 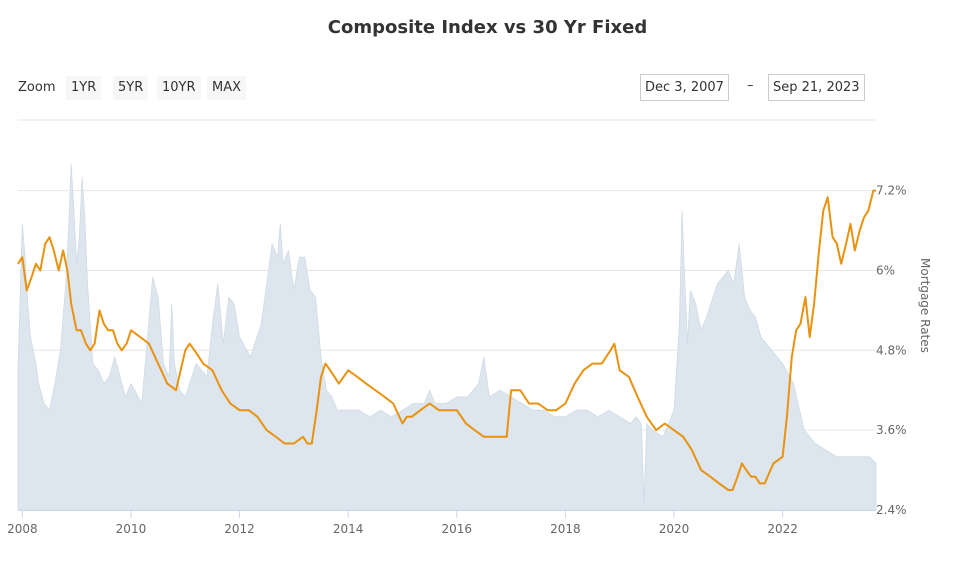 What do you see at coordinates (84, 88) in the screenshot?
I see `zoom-1yr-button: 1YR` at bounding box center [84, 88].